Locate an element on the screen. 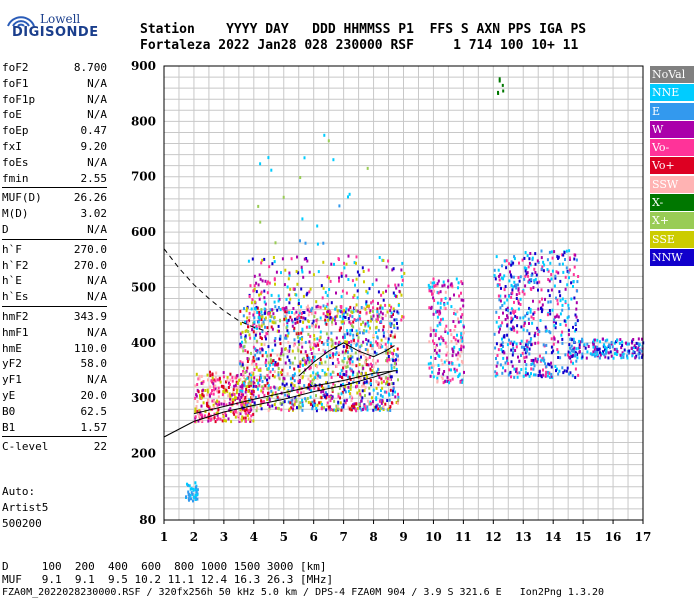 This screenshot has height=600, width=700. param-label: fmin is located at coordinates (15, 178).